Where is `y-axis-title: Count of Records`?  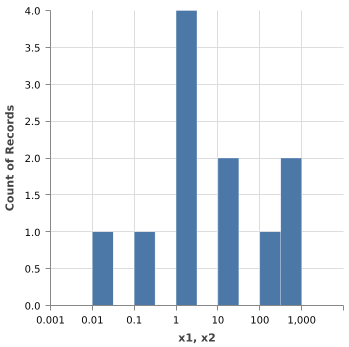
y-axis-title: Count of Records is located at coordinates (10, 158).